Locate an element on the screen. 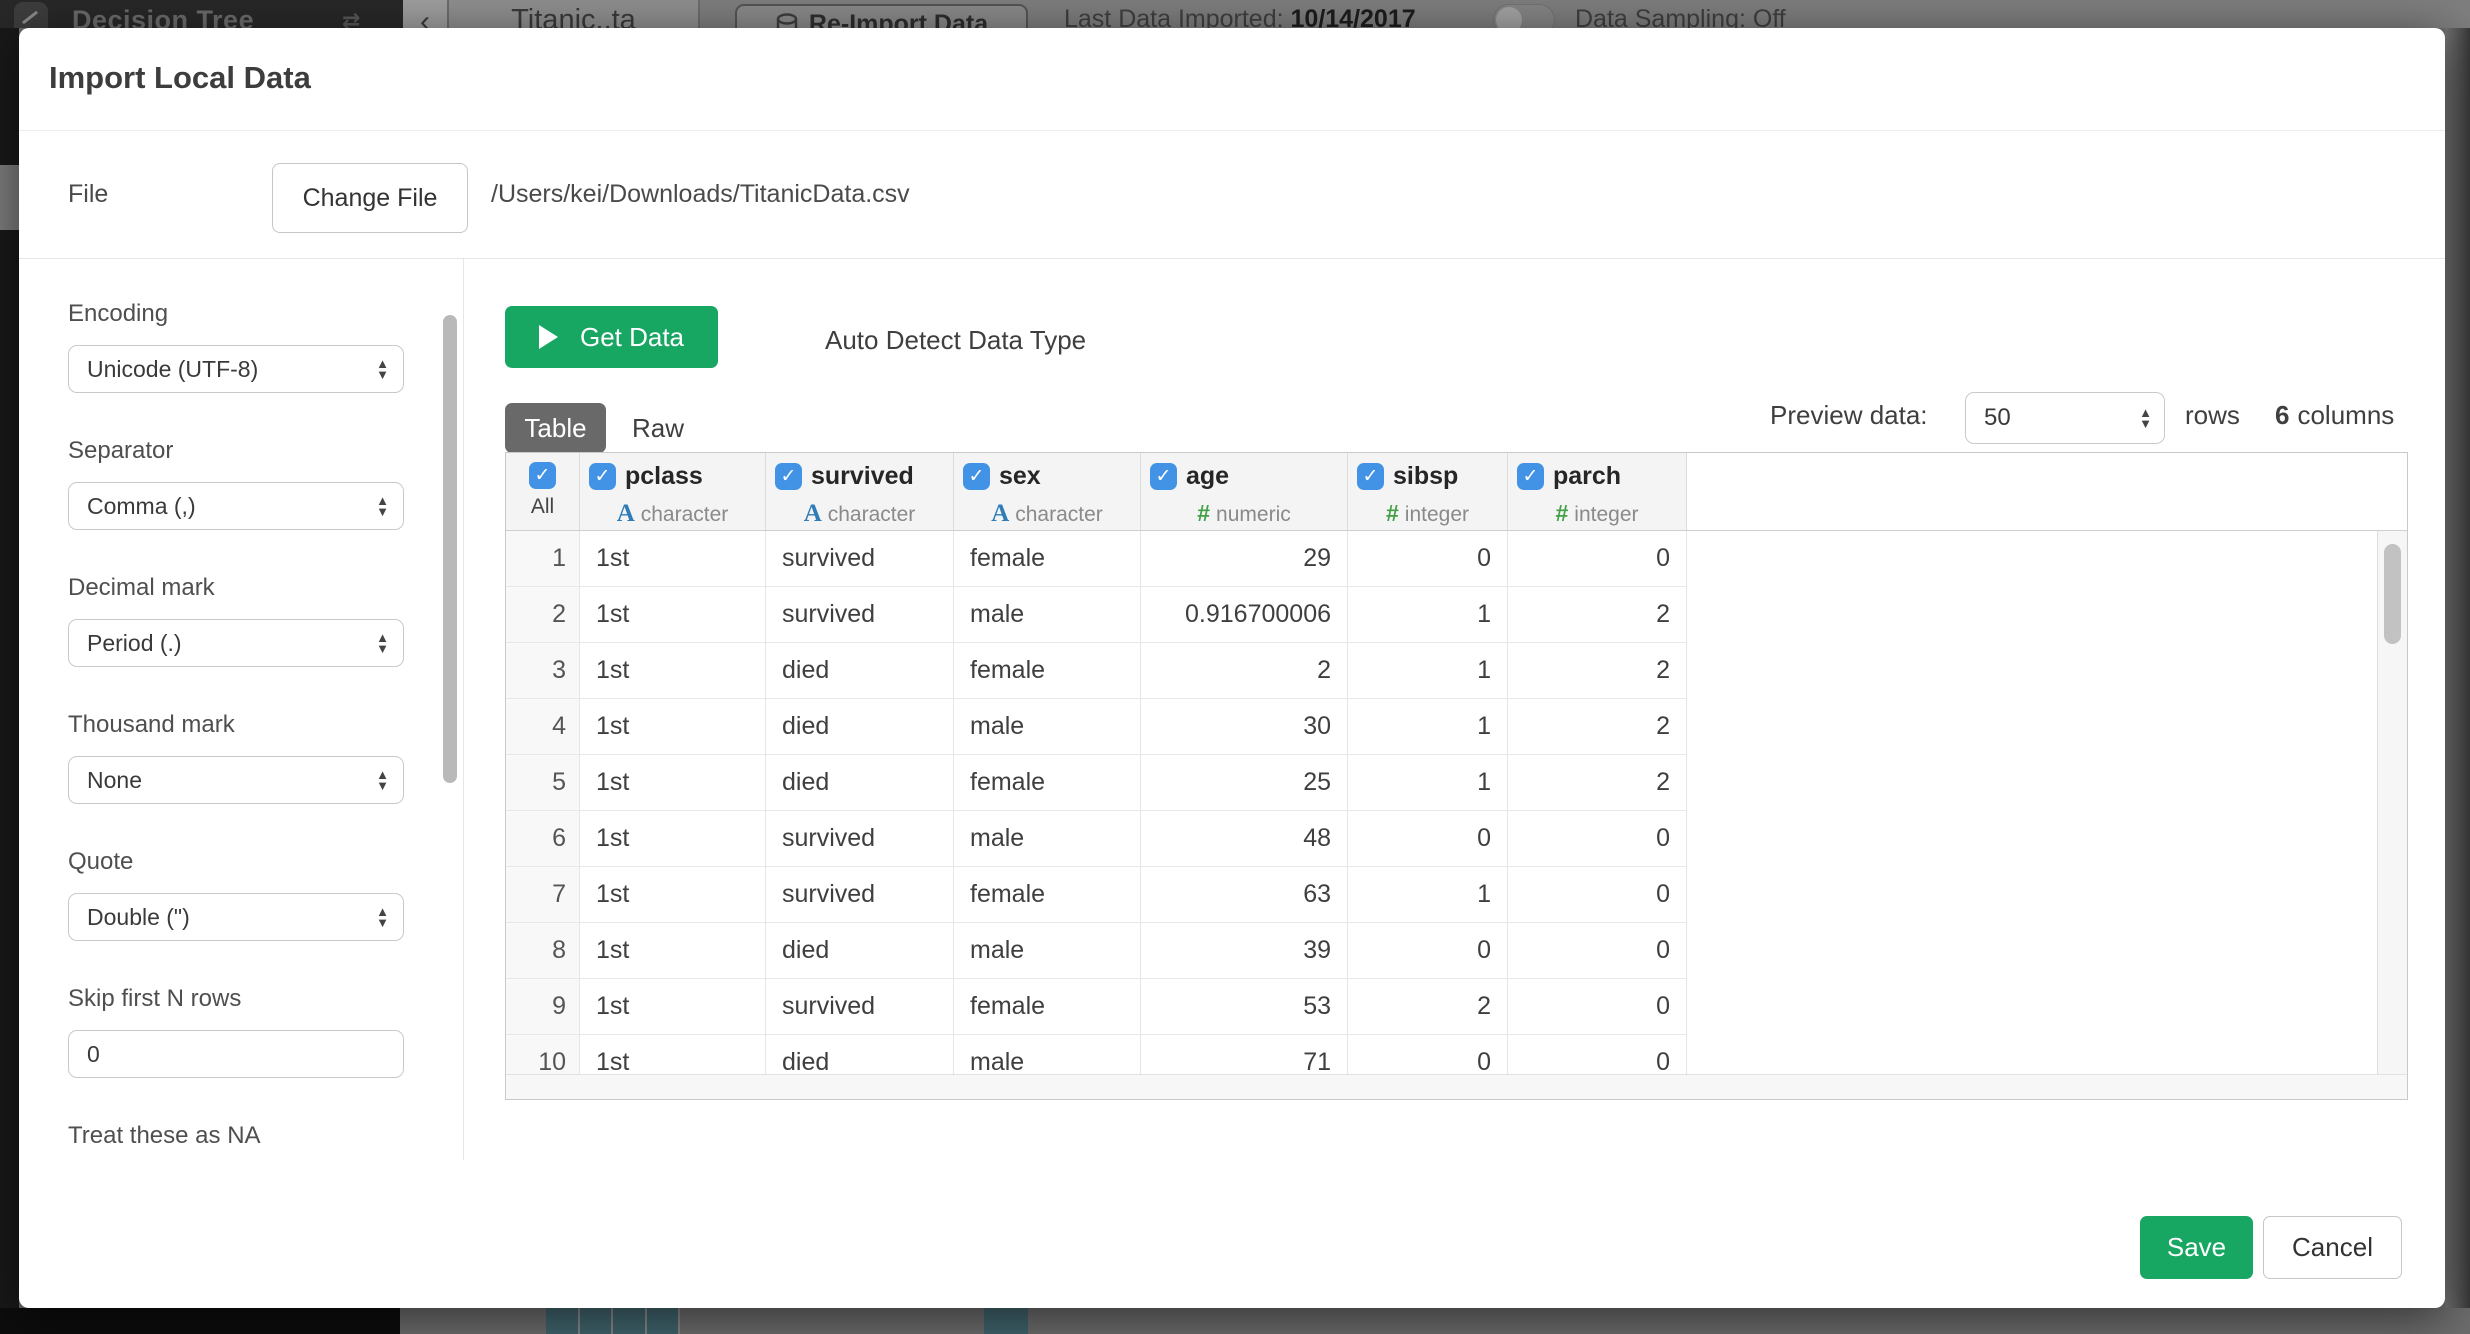  field-label-thousand-mark: Thousand mark is located at coordinates (151, 724).